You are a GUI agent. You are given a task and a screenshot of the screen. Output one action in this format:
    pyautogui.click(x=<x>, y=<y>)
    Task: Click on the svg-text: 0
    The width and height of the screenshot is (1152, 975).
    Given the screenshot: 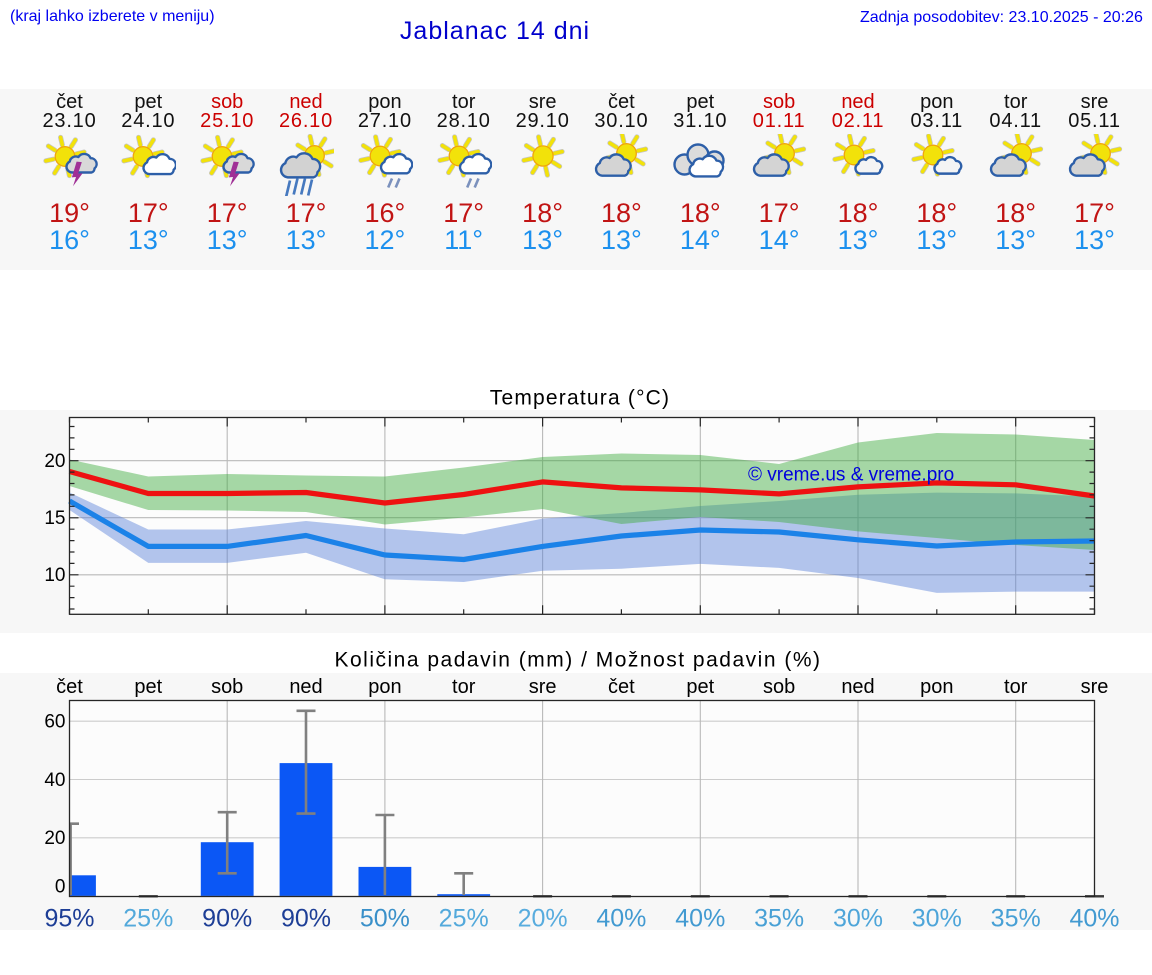 What is the action you would take?
    pyautogui.click(x=60, y=886)
    